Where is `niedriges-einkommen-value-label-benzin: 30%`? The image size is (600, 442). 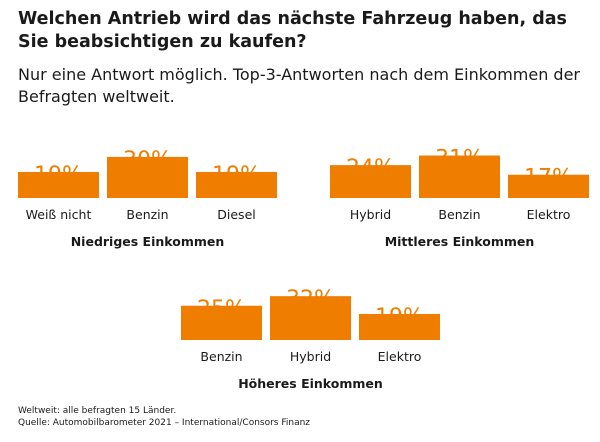
niedriges-einkommen-value-label-benzin: 30% is located at coordinates (147, 160).